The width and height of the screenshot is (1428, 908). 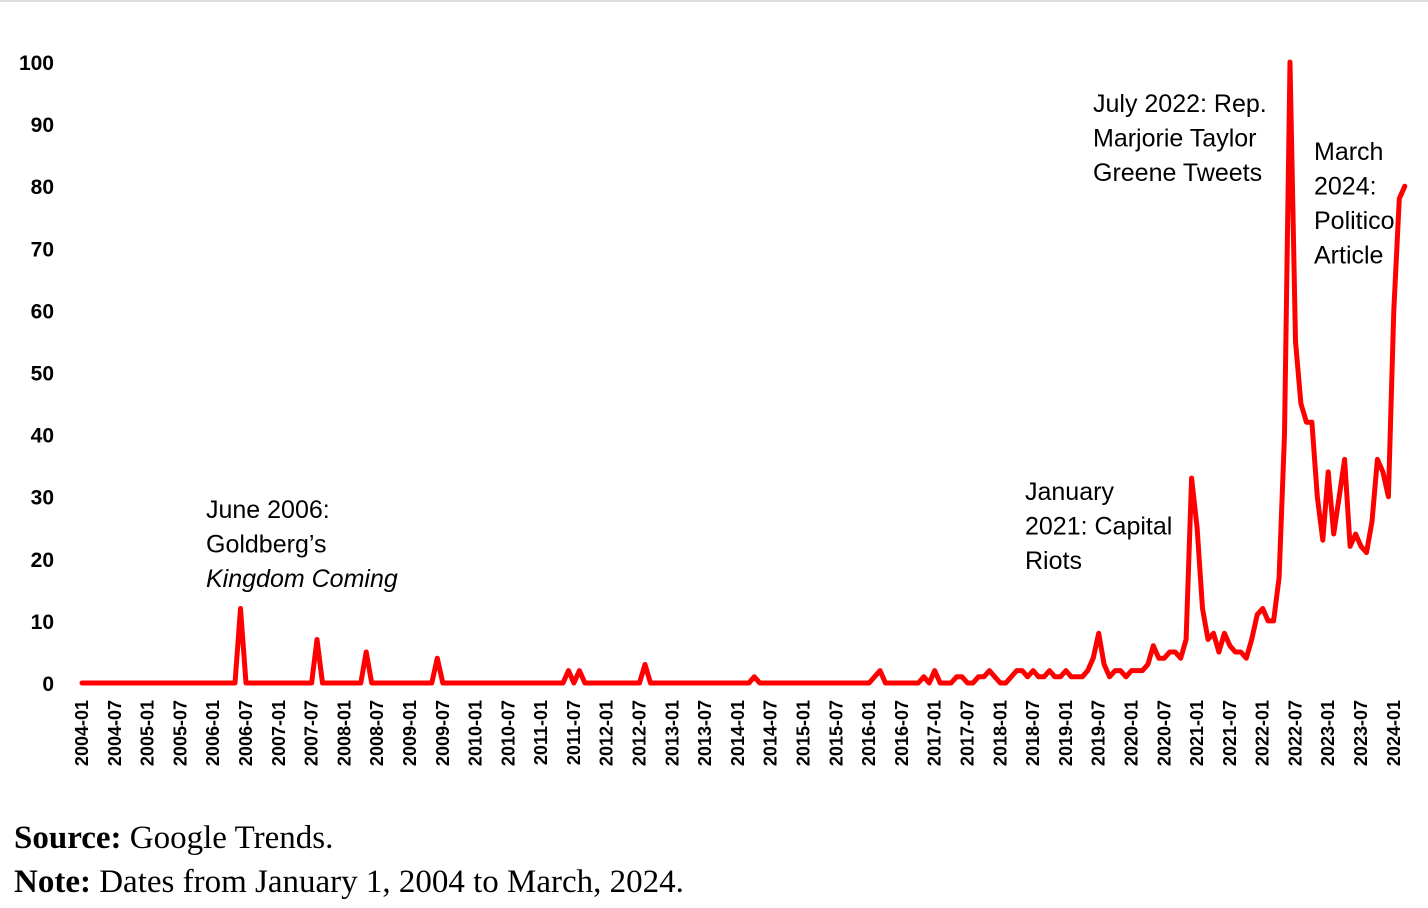 I want to click on y-tick-label: 80, so click(x=42, y=187).